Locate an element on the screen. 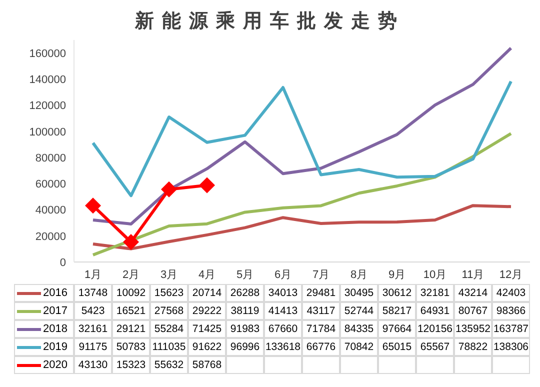 The width and height of the screenshot is (540, 387). data-label: 91622 is located at coordinates (207, 347).